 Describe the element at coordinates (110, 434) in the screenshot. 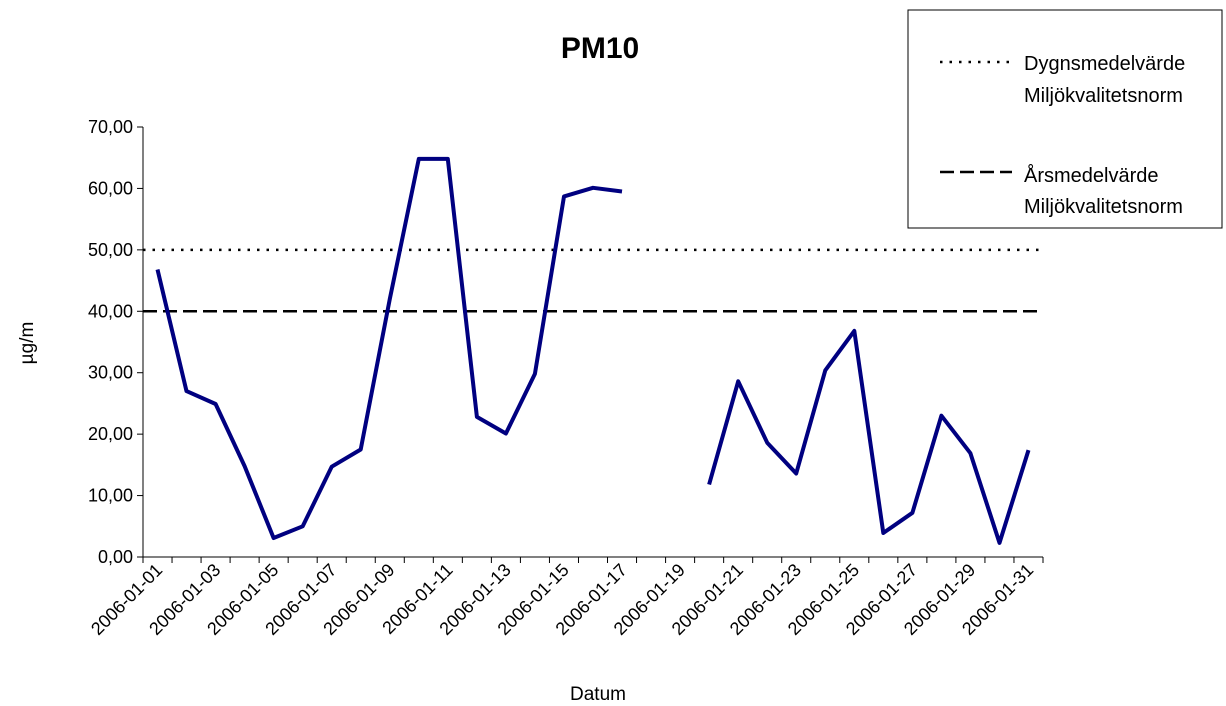

I see `y-tick-label: 20,00` at that location.